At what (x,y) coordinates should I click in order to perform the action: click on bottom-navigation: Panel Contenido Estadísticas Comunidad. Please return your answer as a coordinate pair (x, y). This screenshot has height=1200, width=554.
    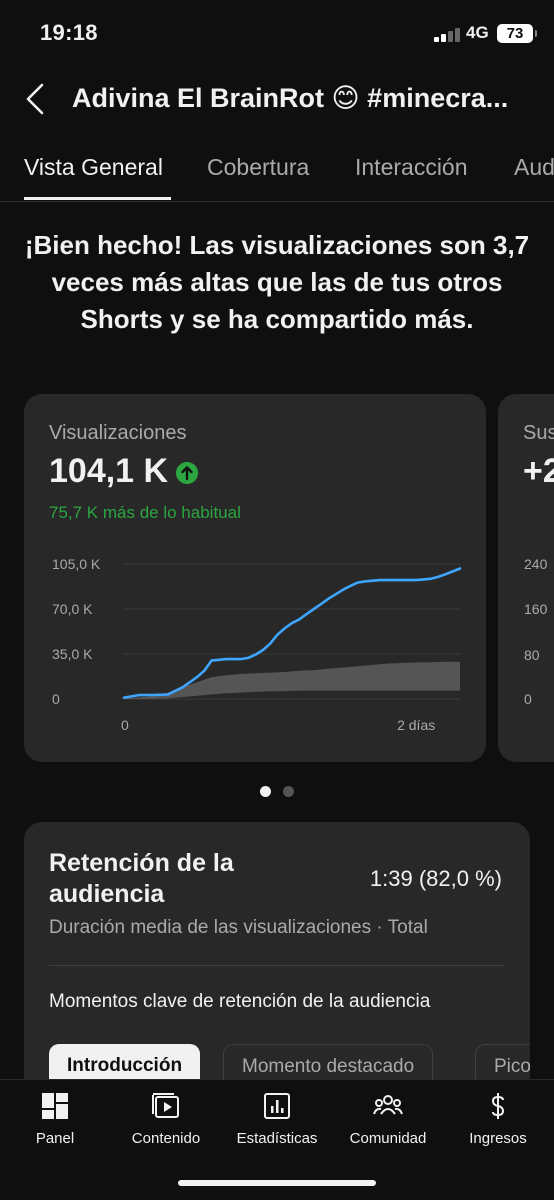
    Looking at the image, I should click on (277, 1139).